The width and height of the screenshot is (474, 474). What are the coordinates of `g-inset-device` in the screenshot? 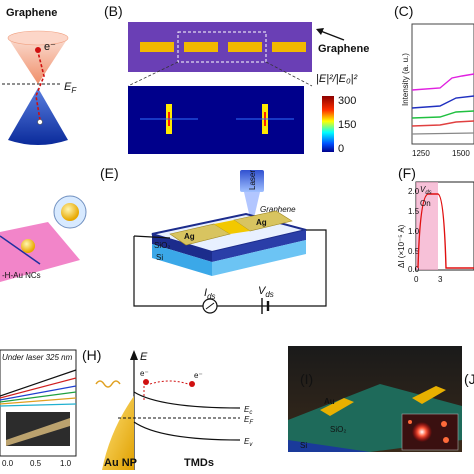 It's located at (38, 432).